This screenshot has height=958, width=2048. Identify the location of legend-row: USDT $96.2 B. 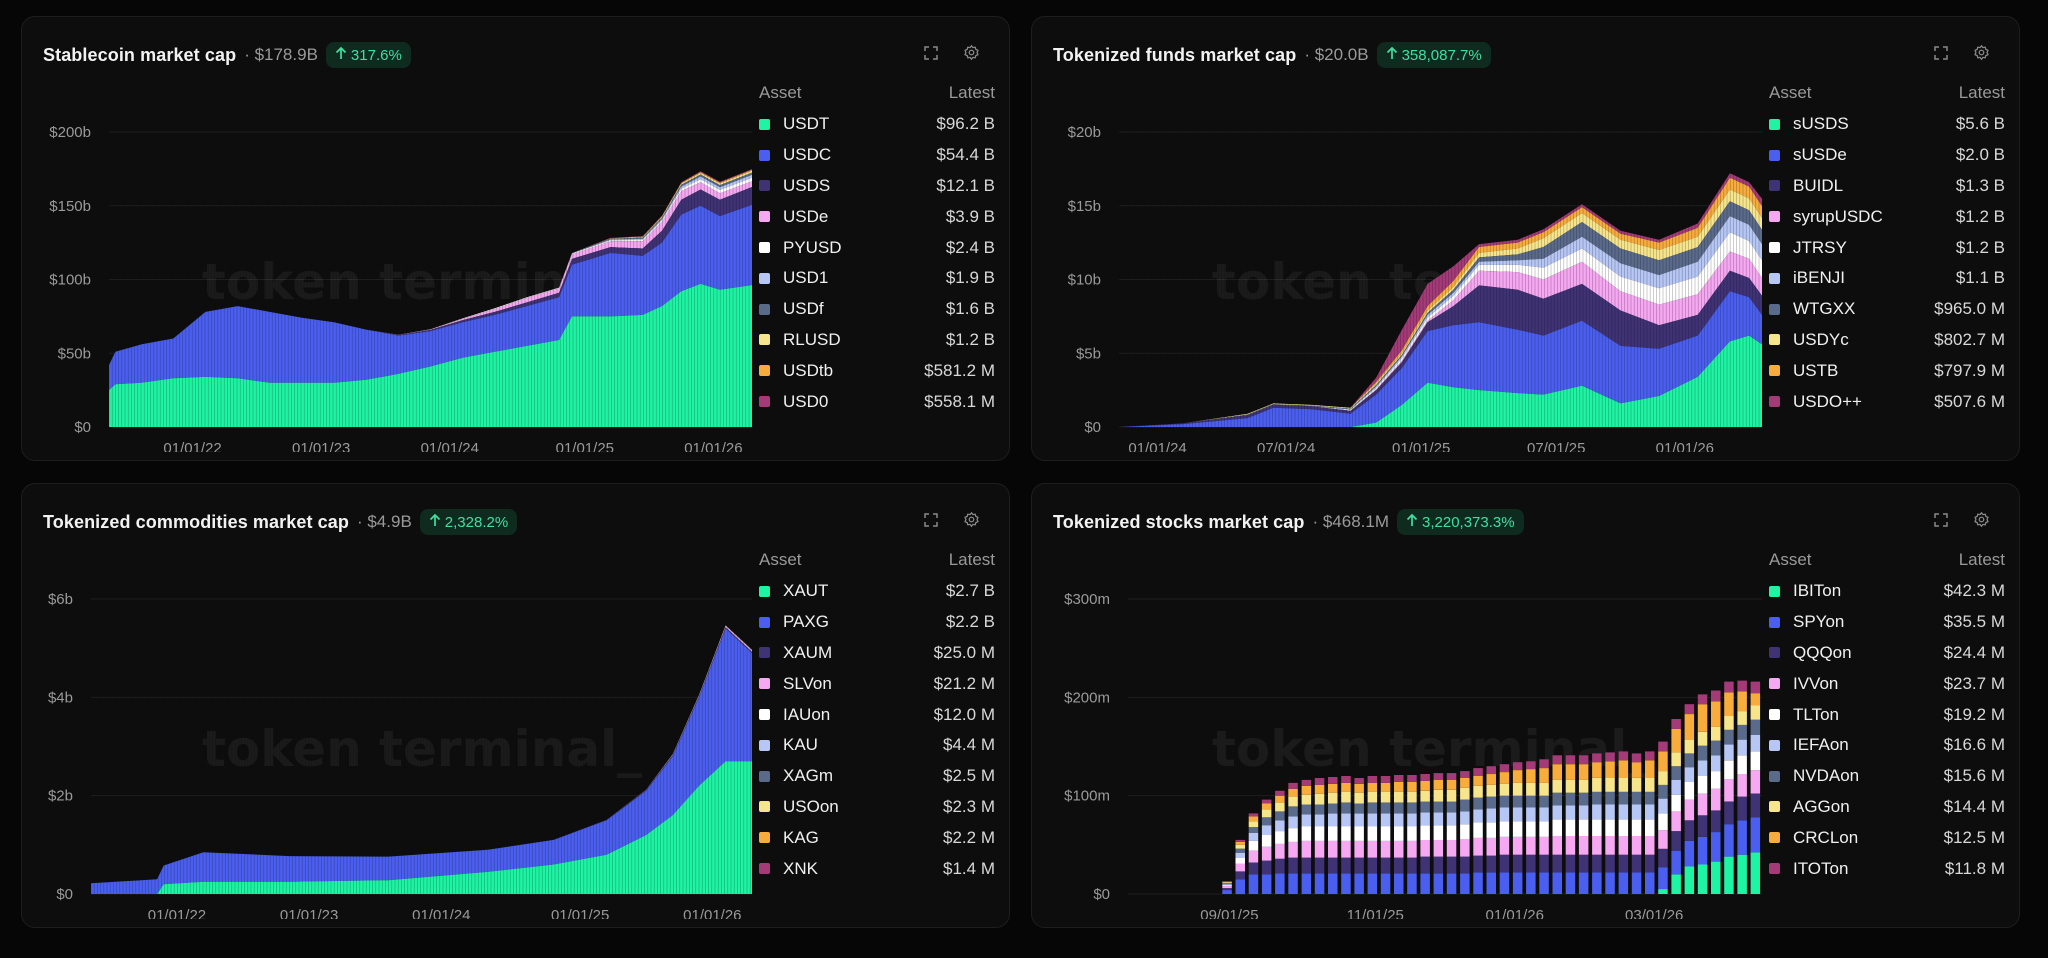
(877, 124).